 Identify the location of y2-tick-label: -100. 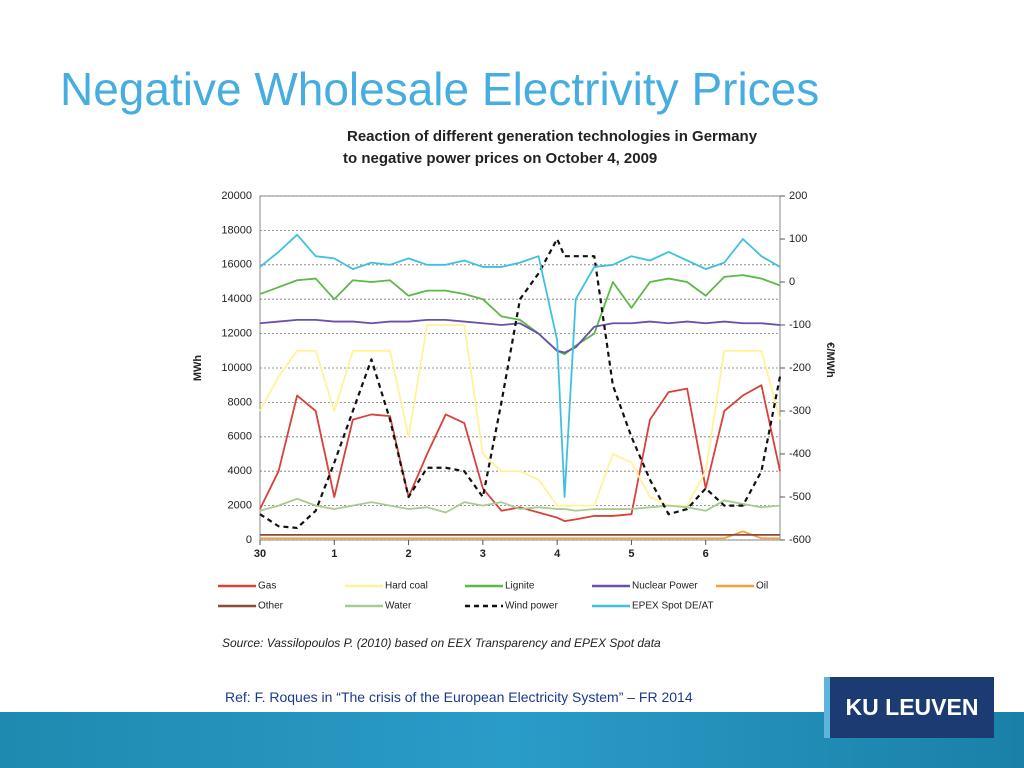
(800, 325).